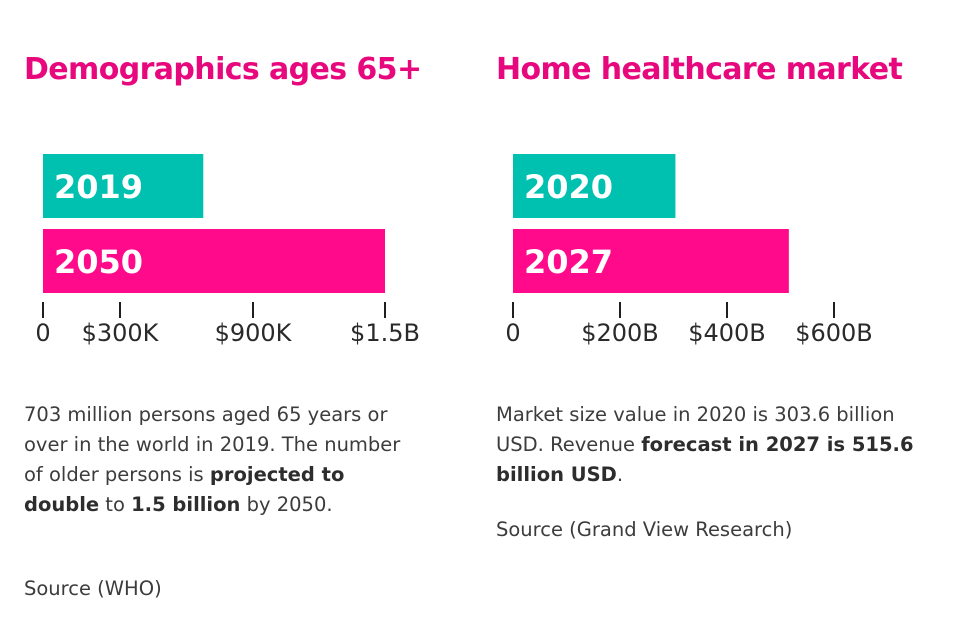 The height and width of the screenshot is (636, 968). Describe the element at coordinates (98, 187) in the screenshot. I see `bar-label-2019: 2019` at that location.